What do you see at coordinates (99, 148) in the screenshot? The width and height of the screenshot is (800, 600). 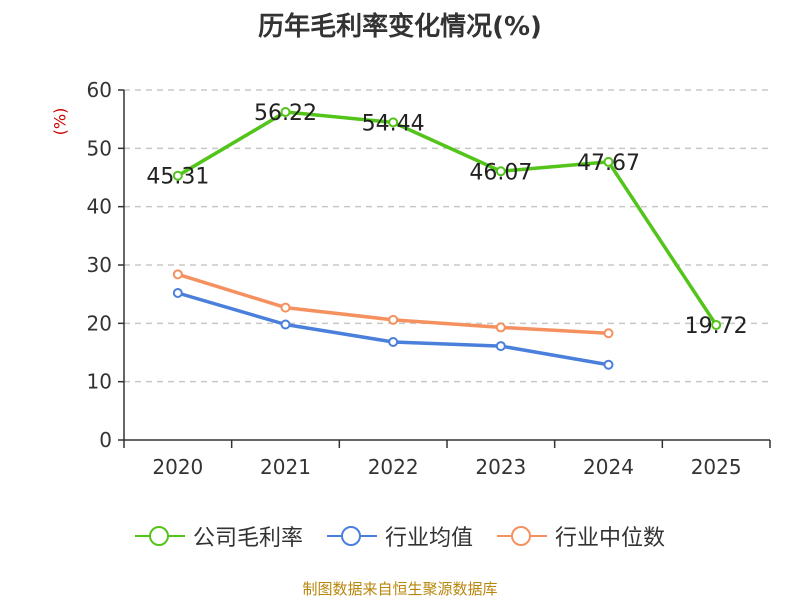 I see `y-tick-label: 50` at bounding box center [99, 148].